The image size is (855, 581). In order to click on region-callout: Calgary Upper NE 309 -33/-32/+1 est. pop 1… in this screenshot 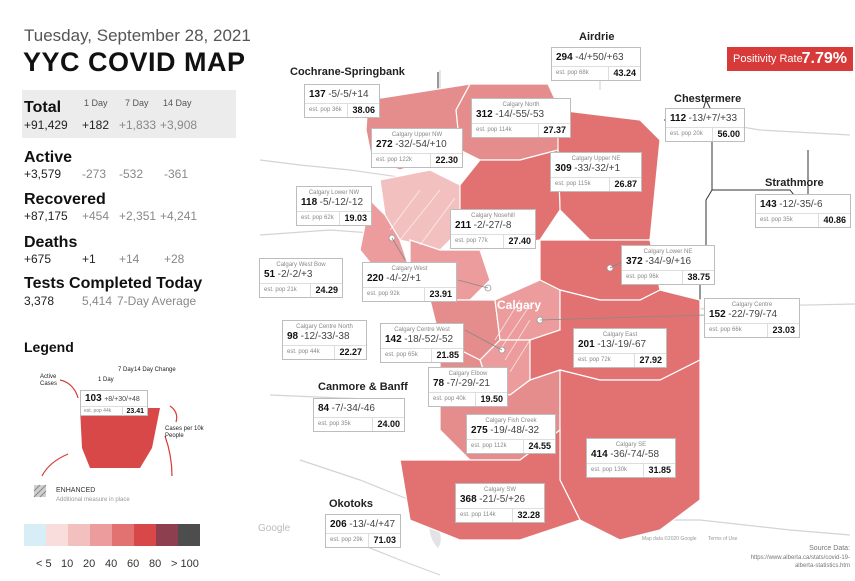, I will do `click(596, 172)`.